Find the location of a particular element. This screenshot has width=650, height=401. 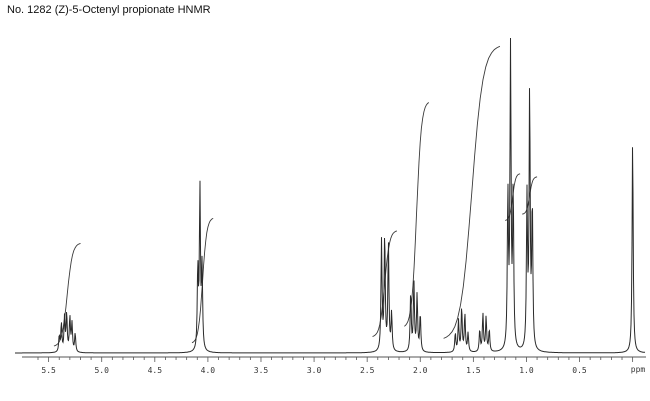

x-axis-ticks: 5.5 5.0 4.5 4.0 3.5 3.0 2.5 2.0 1.5 1.0 0.5 is located at coordinates (335, 366).